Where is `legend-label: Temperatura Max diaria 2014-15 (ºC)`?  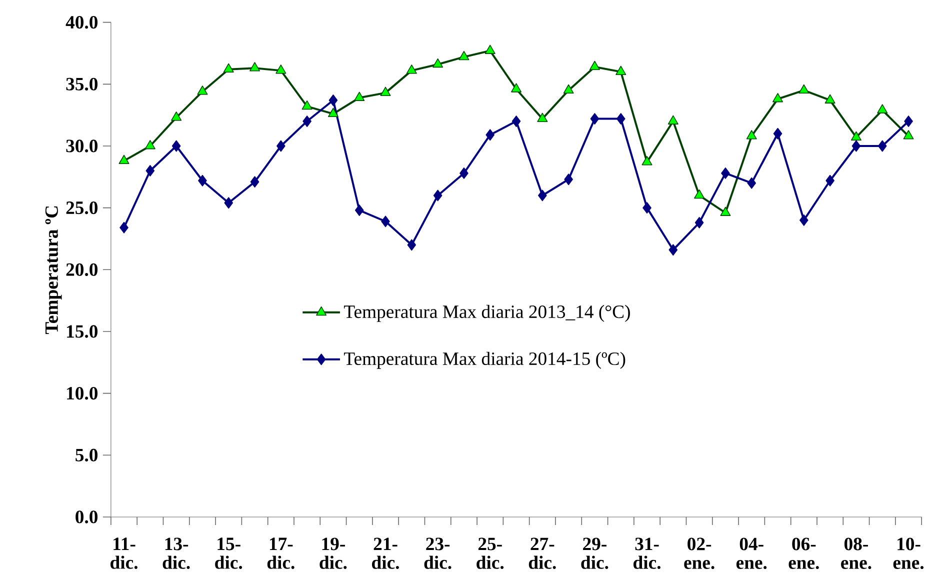 legend-label: Temperatura Max diaria 2014-15 (ºC) is located at coordinates (485, 360).